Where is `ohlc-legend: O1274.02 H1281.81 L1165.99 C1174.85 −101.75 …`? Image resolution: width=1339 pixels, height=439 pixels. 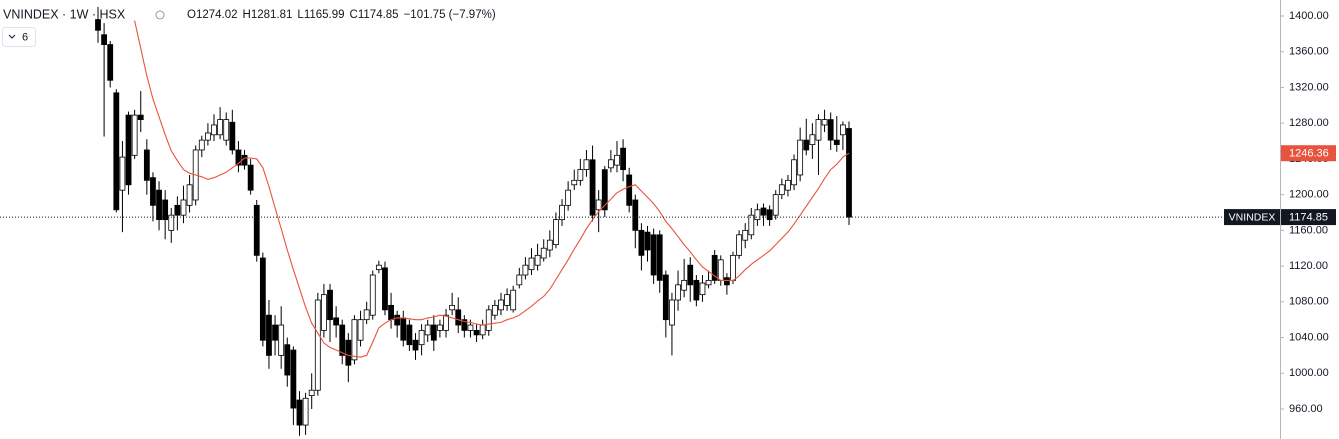 ohlc-legend: O1274.02 H1281.81 L1165.99 C1174.85 −101.75 … is located at coordinates (341, 15).